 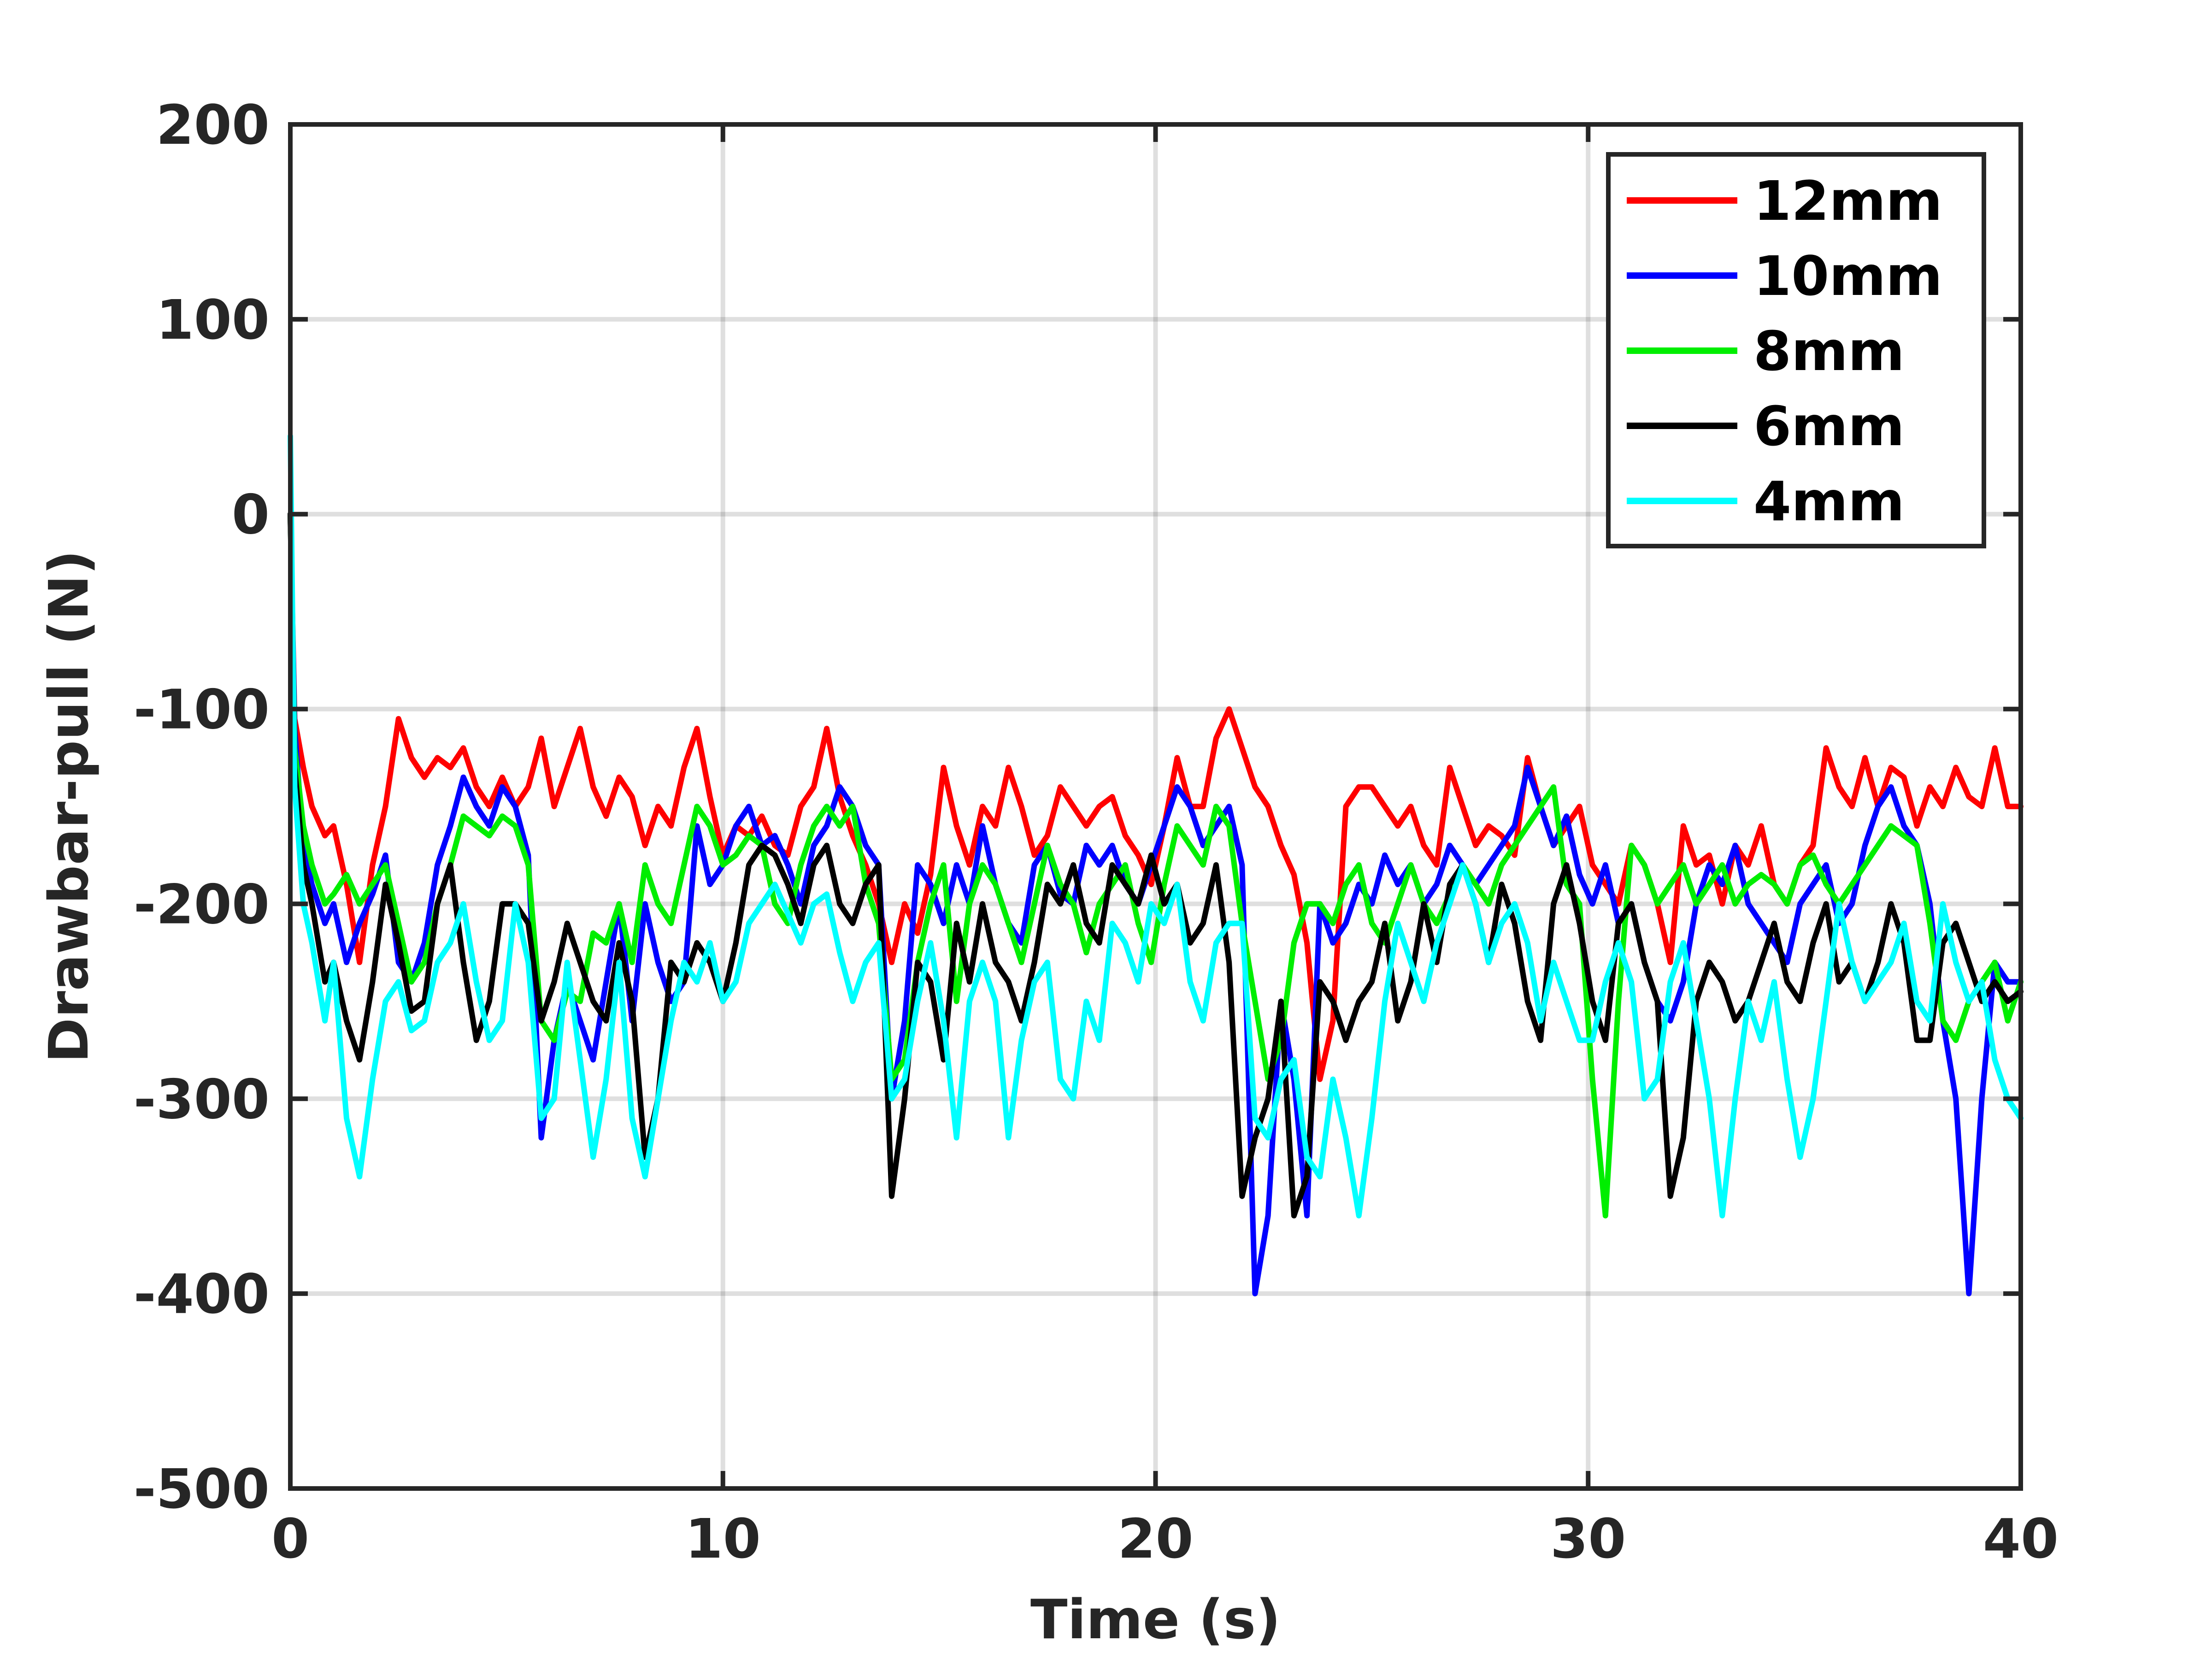 I want to click on y-tick-label: 200, so click(x=213, y=125).